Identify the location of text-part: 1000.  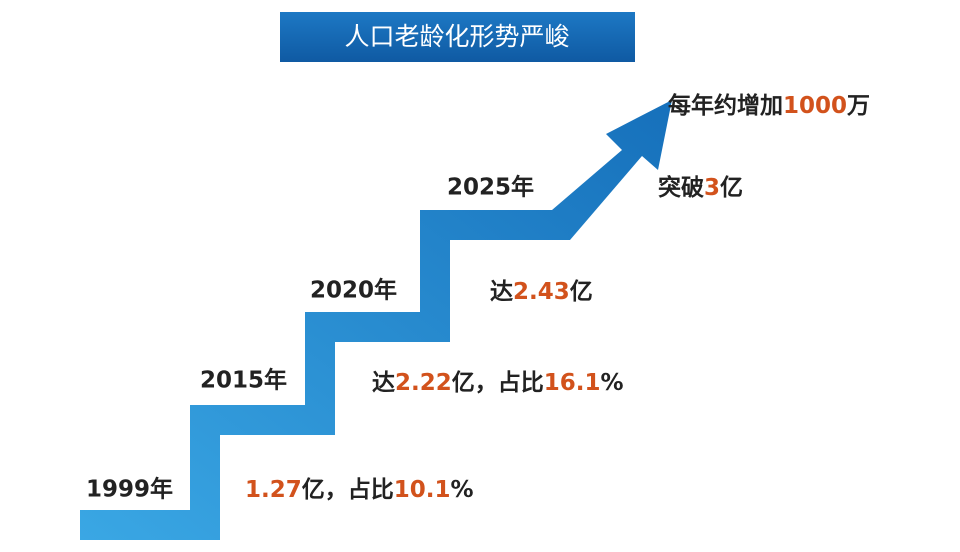
(815, 106).